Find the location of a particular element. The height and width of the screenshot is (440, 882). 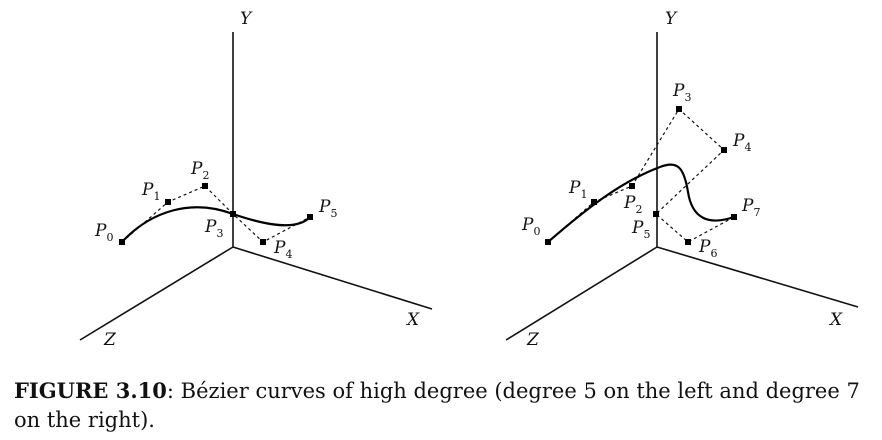

left-point-p3 is located at coordinates (233, 214).